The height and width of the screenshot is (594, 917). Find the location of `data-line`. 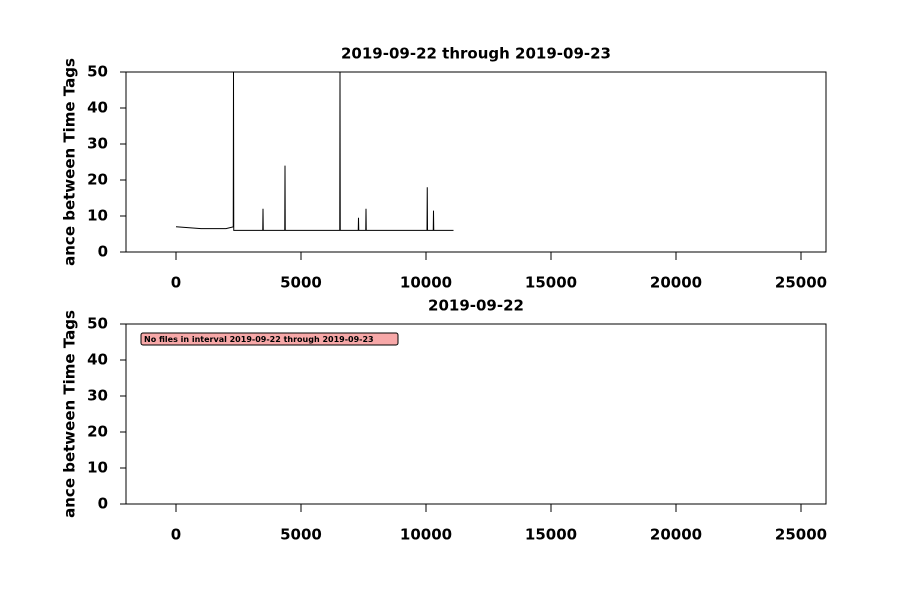

data-line is located at coordinates (314, 151).